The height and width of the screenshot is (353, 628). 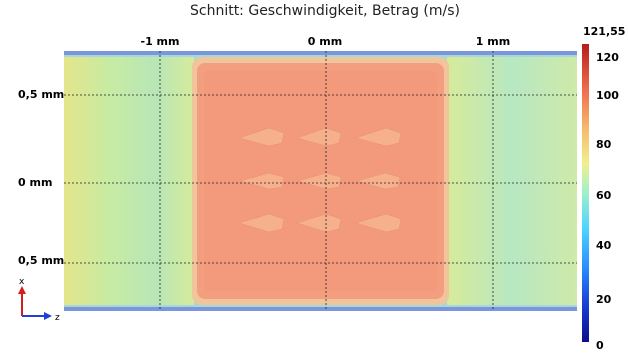 I want to click on y-tick-label: 0 mm, so click(x=35, y=182).